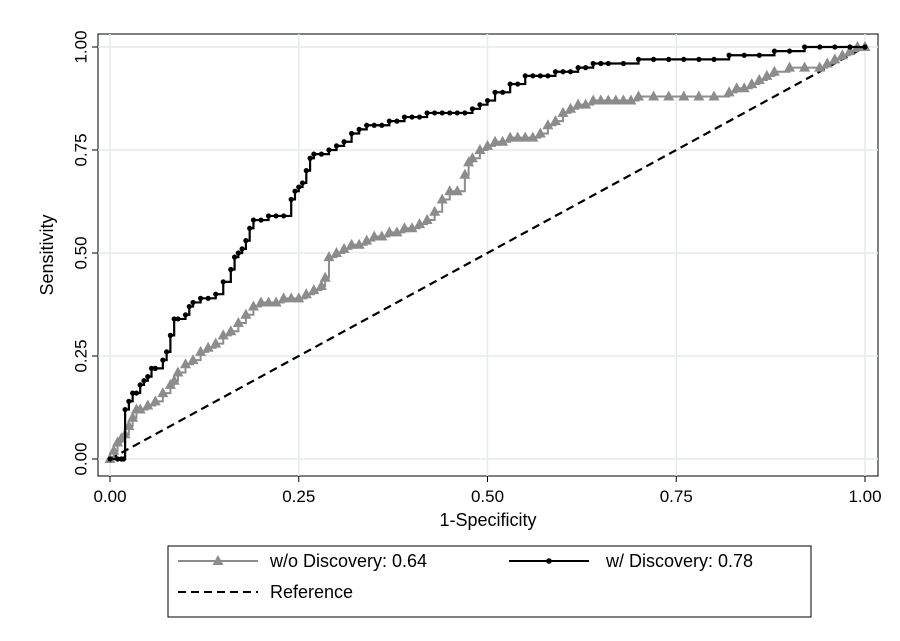  What do you see at coordinates (864, 496) in the screenshot?
I see `x-tick-label: 1.00` at bounding box center [864, 496].